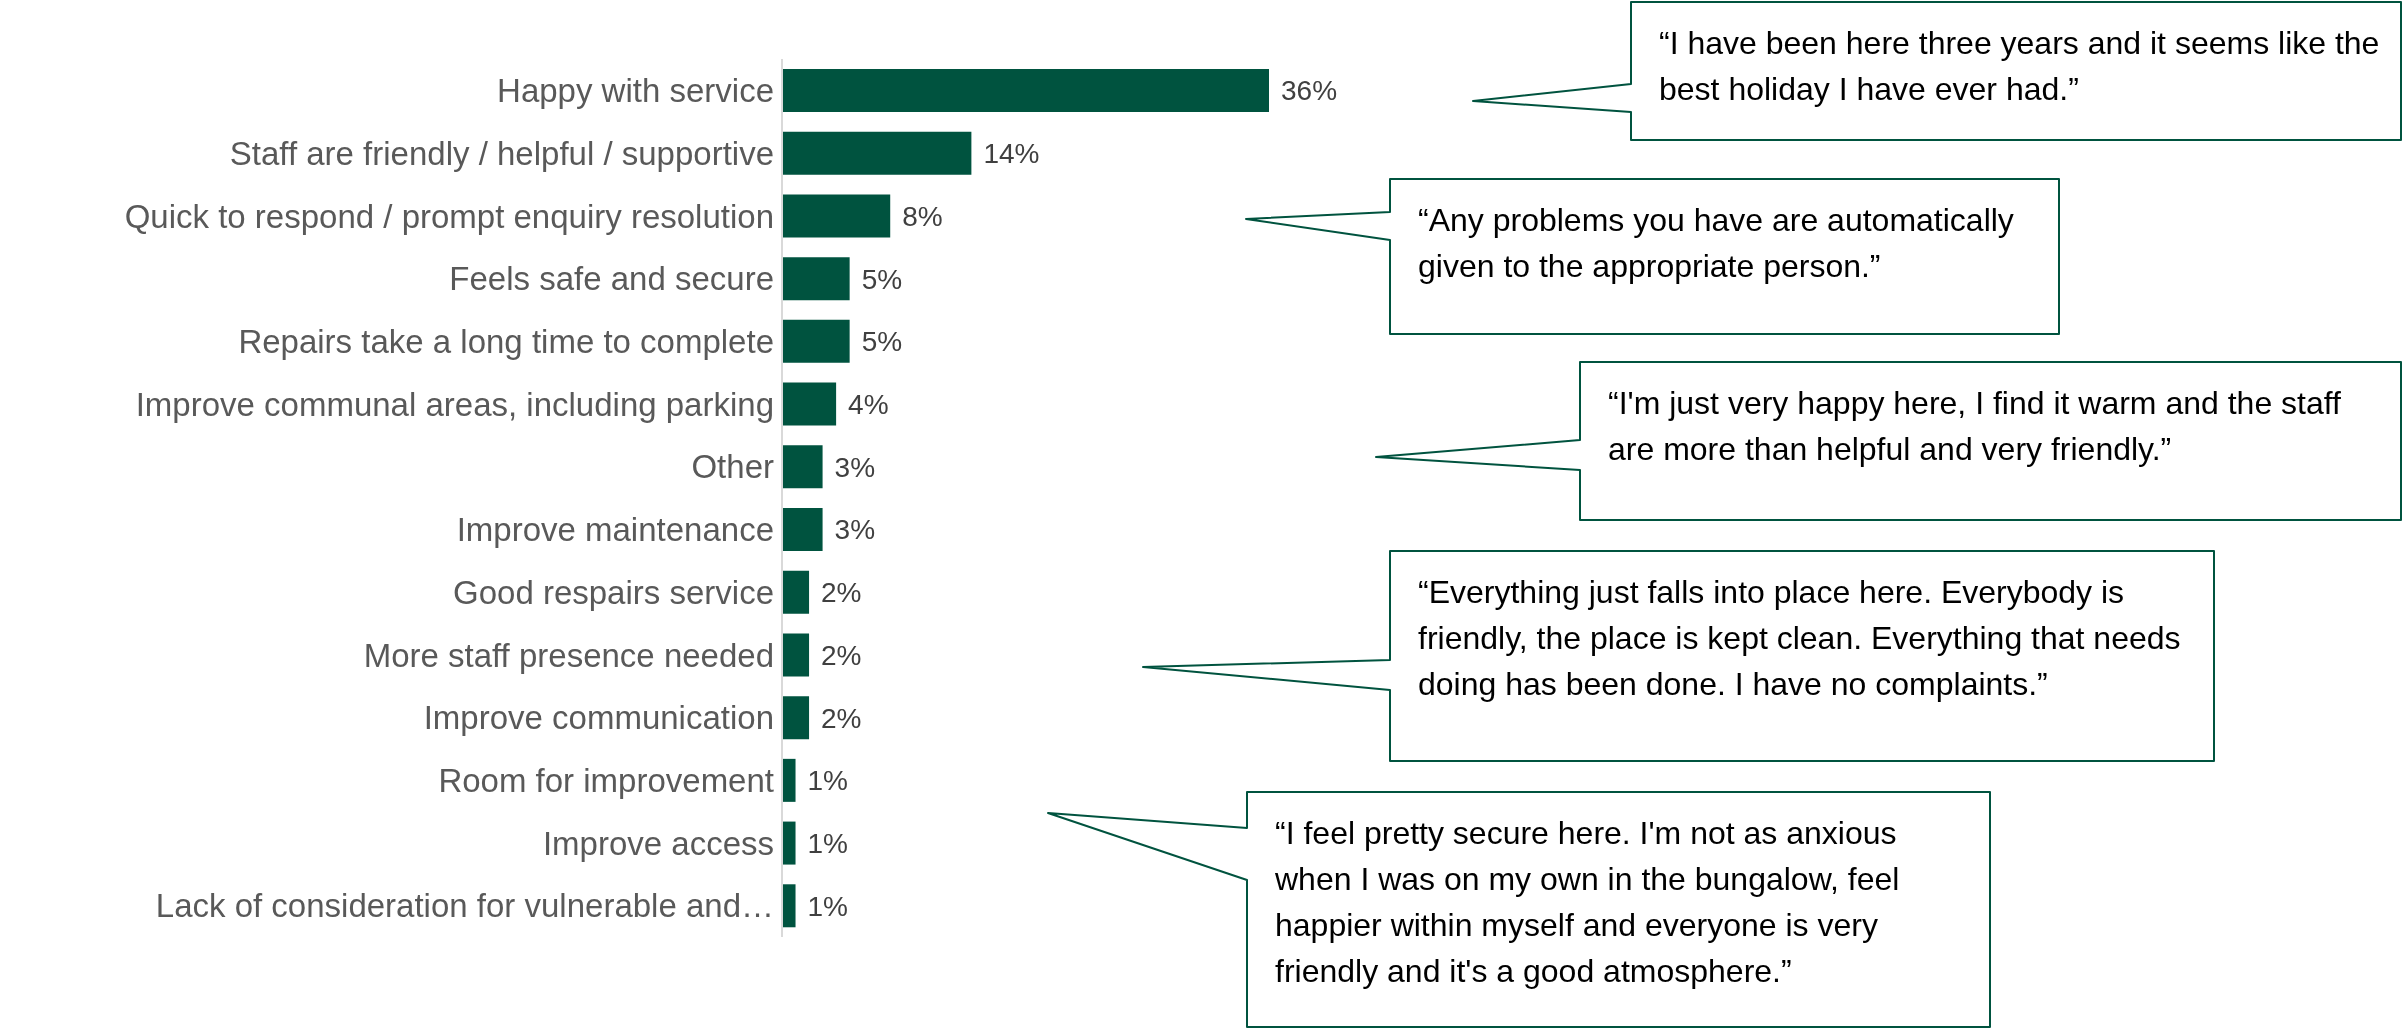  I want to click on y-tick-label: Repairs take a long time to complete, so click(506, 341).